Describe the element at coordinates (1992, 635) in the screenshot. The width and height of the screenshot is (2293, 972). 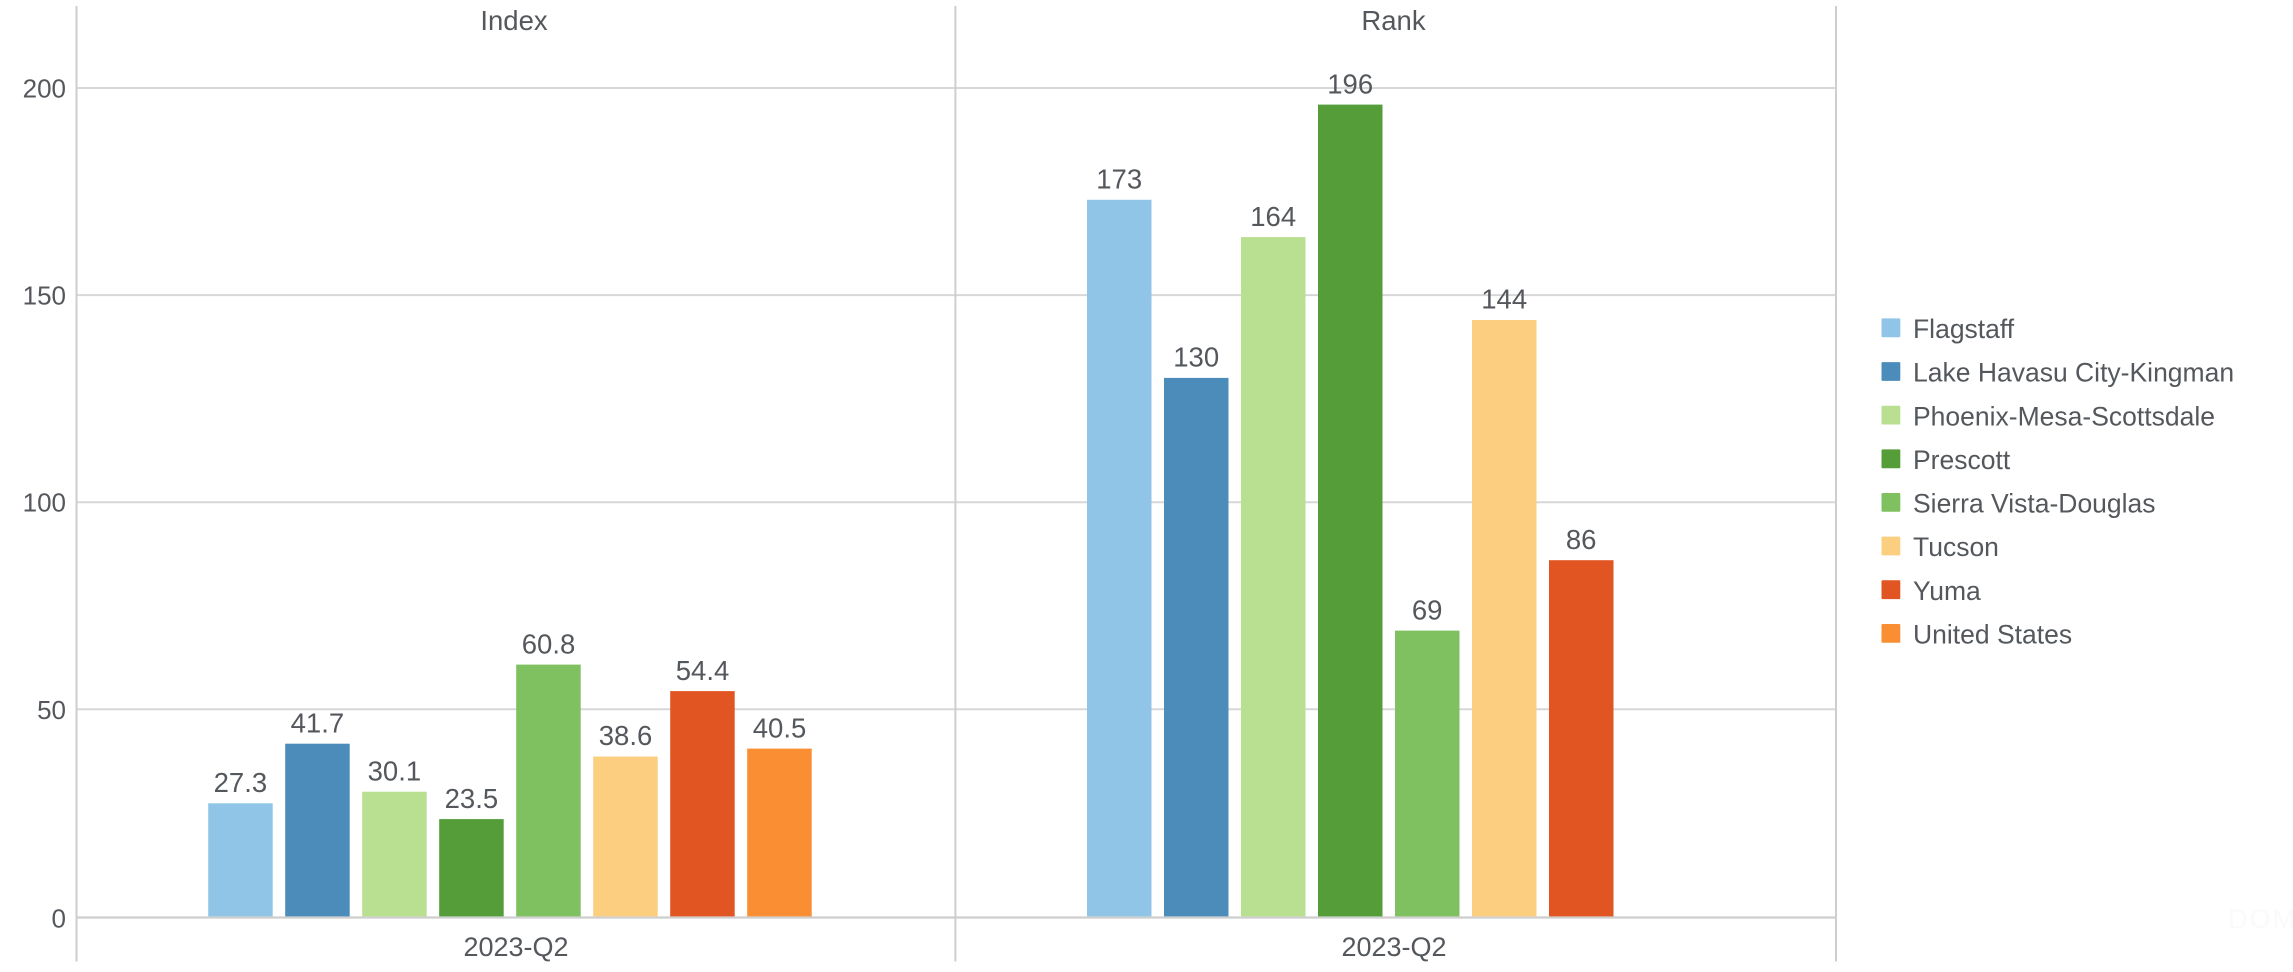
I see `svg-text: United States` at that location.